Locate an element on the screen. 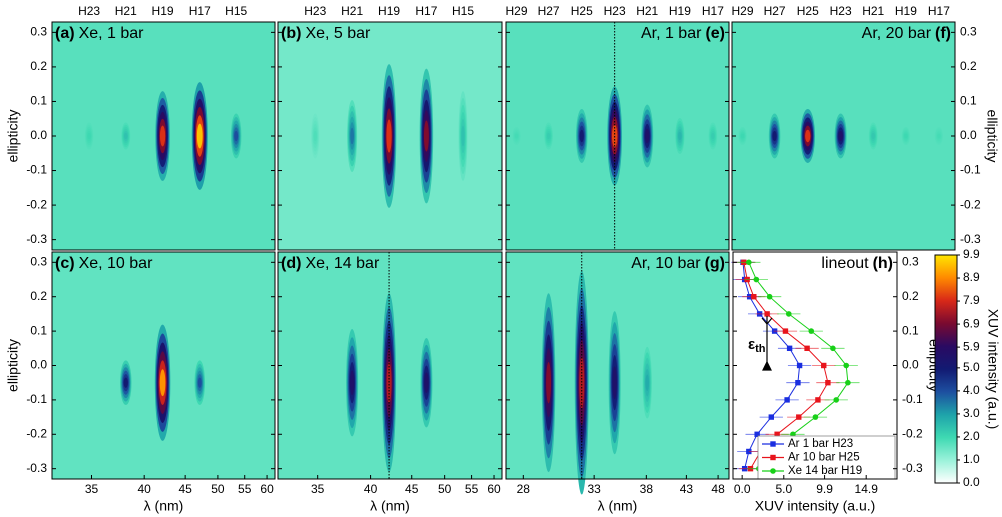 The height and width of the screenshot is (517, 1002). colorbar-tick-label: 4.0 is located at coordinates (971, 390).